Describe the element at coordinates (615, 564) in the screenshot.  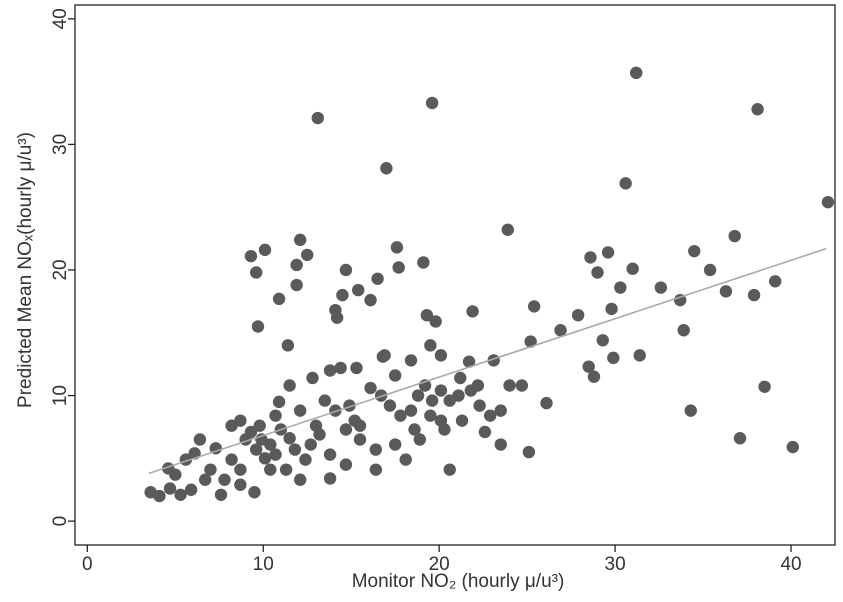
I see `x-tick-label: 30` at that location.